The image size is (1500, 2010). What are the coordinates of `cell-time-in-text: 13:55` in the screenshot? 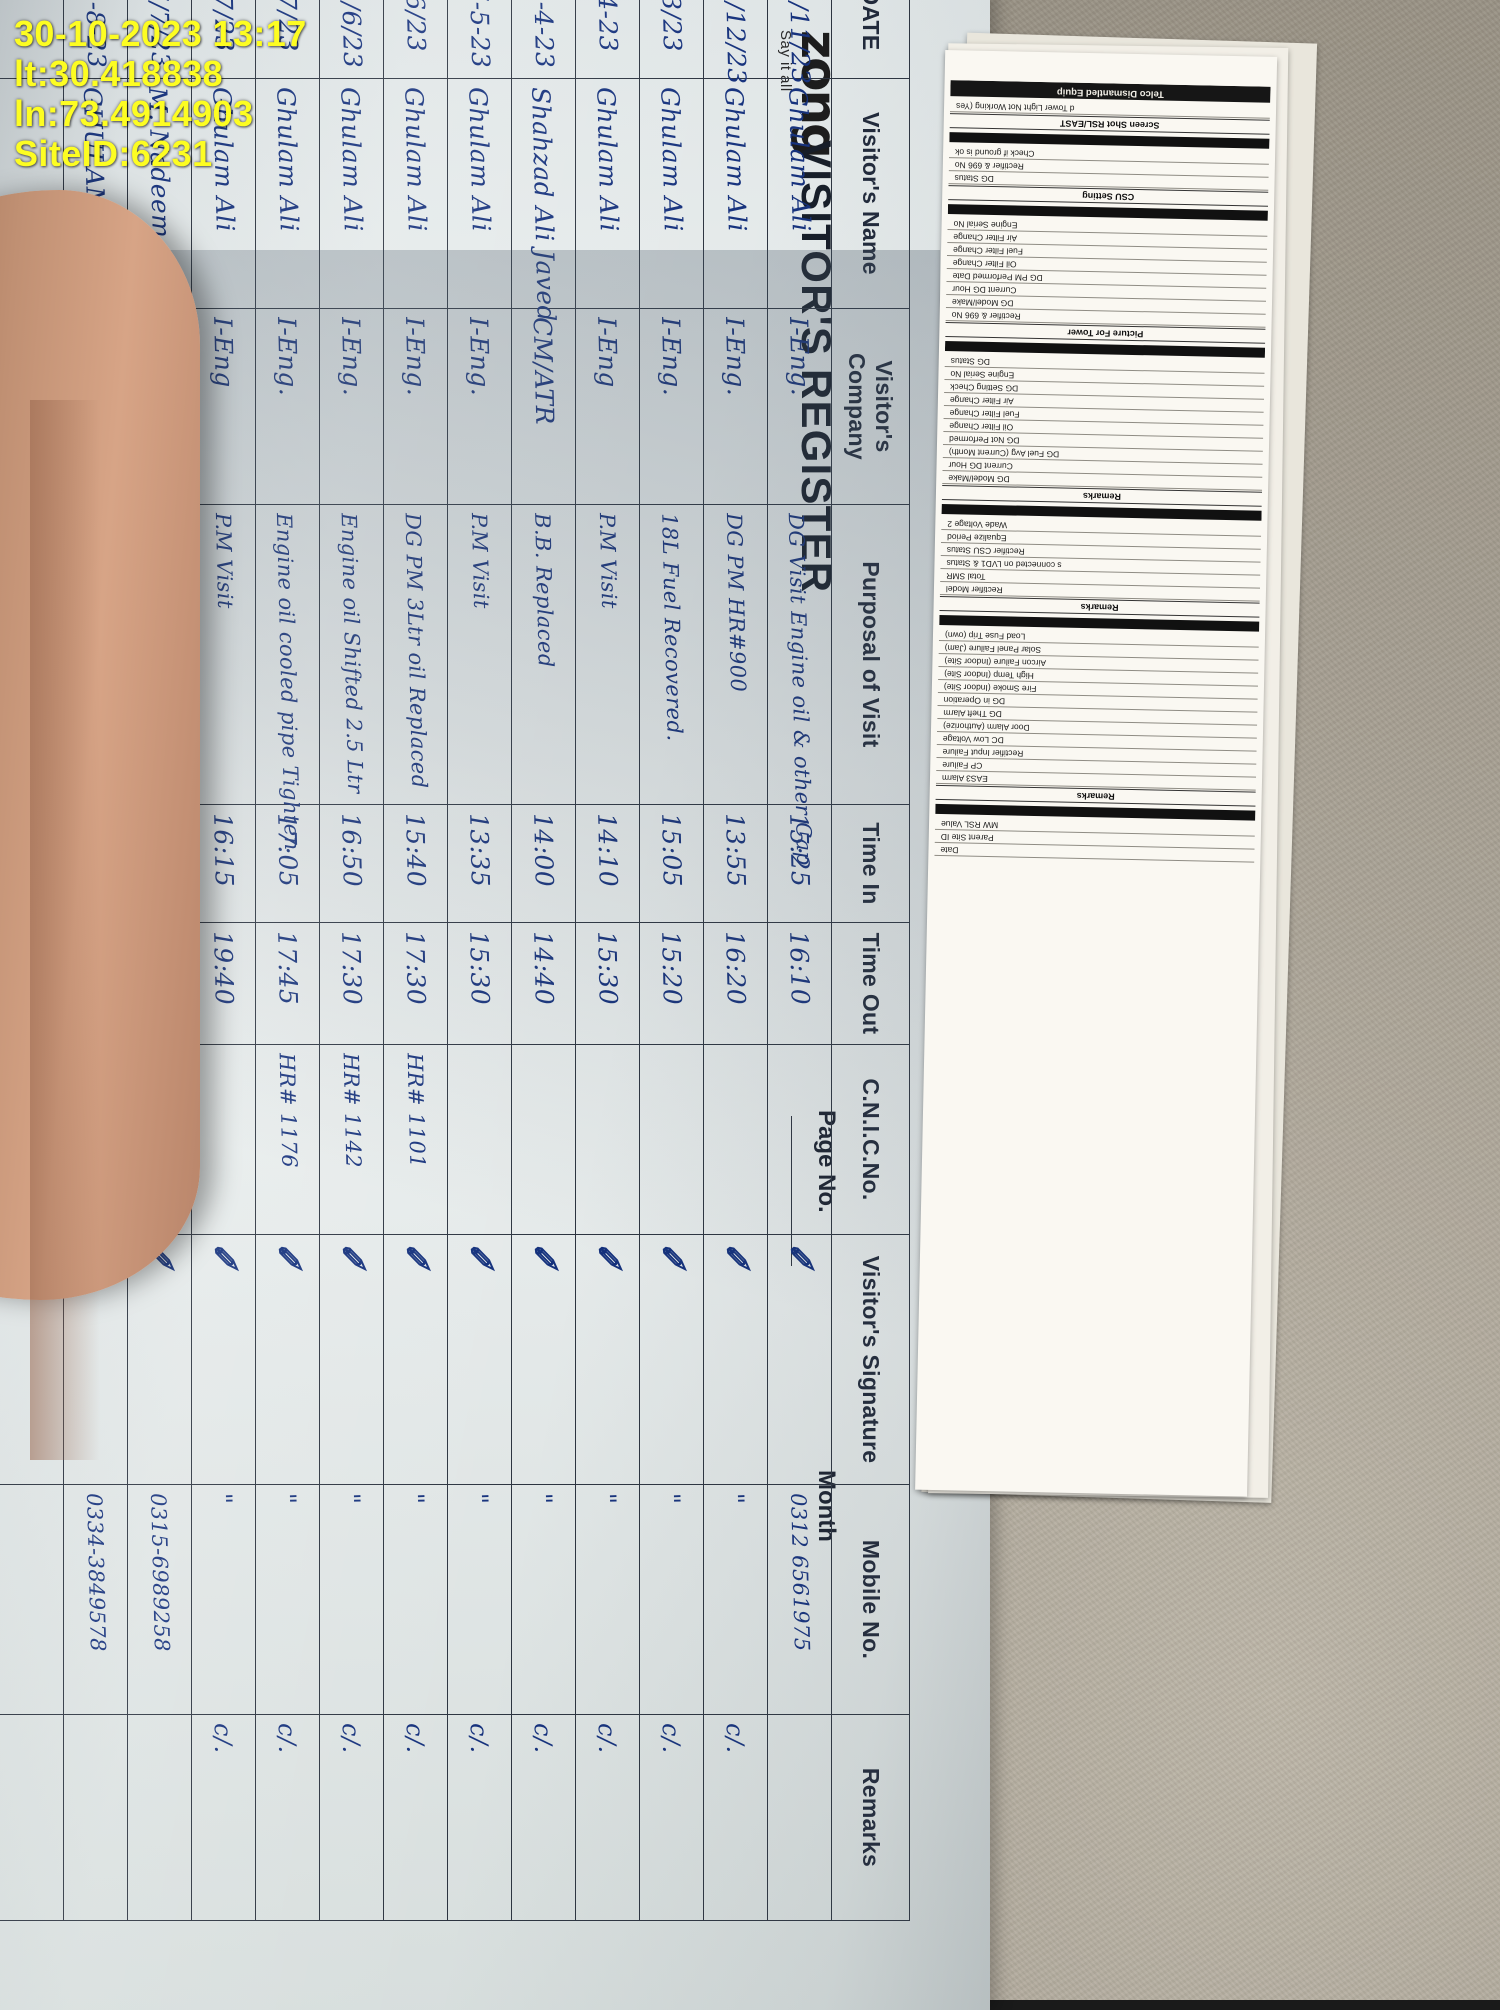 It's located at (735, 850).